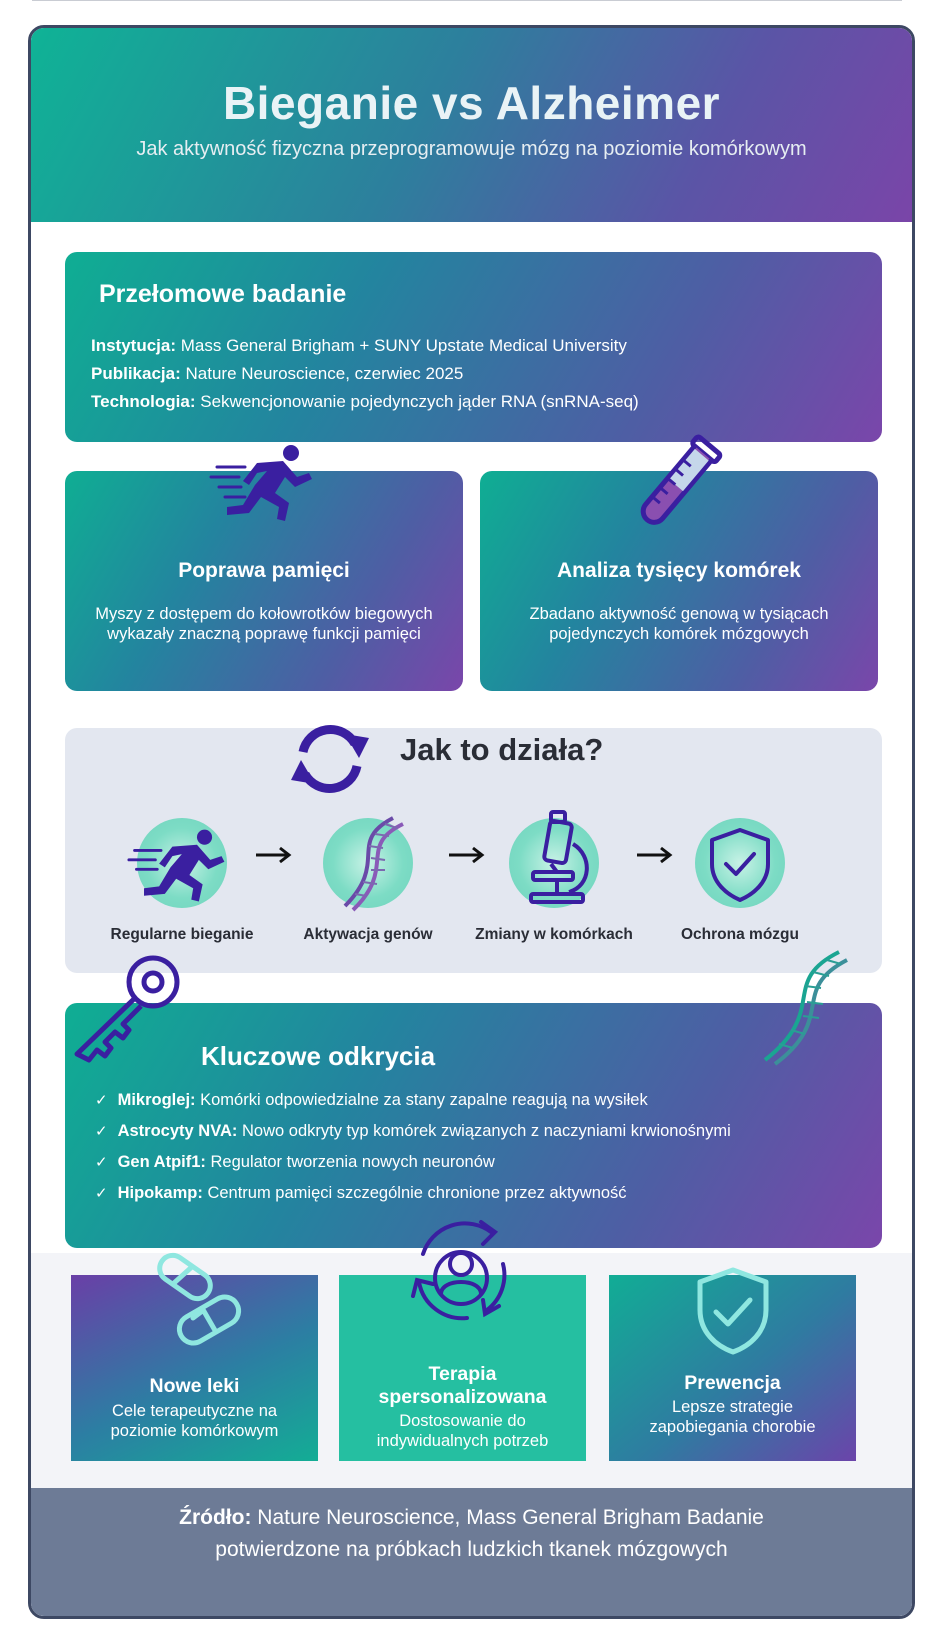  Describe the element at coordinates (215, 1517) in the screenshot. I see `source-label: Źródło:` at that location.